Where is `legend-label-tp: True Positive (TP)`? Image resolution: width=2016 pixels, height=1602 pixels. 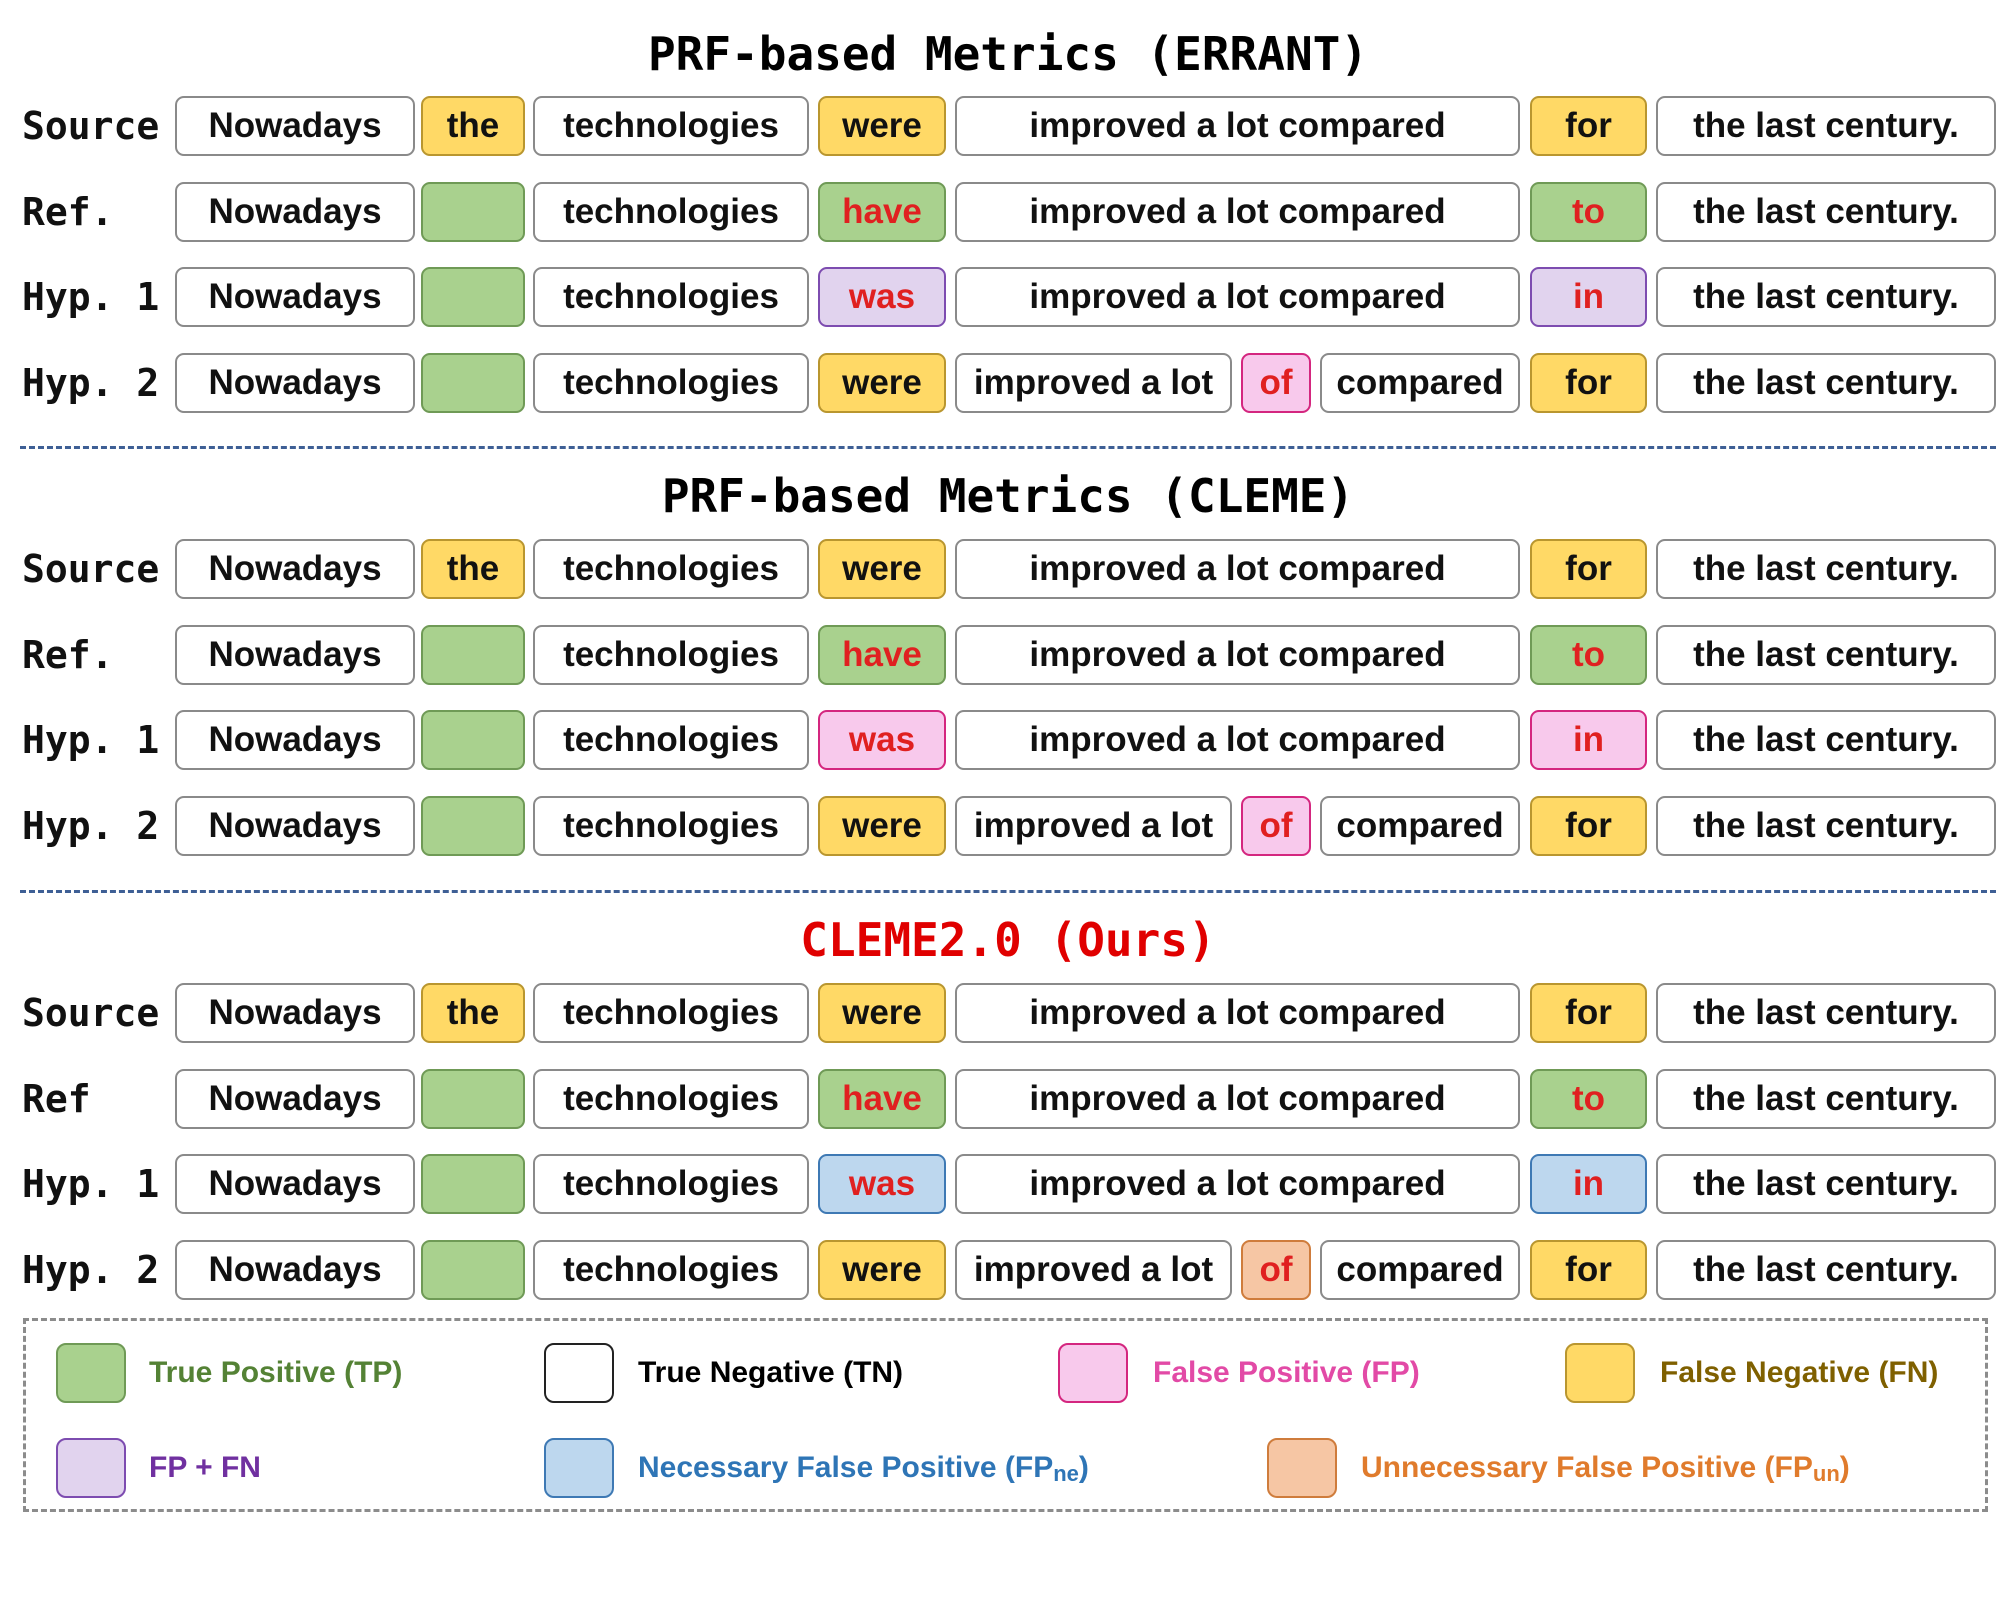
legend-label-tp: True Positive (TP) is located at coordinates (275, 1373).